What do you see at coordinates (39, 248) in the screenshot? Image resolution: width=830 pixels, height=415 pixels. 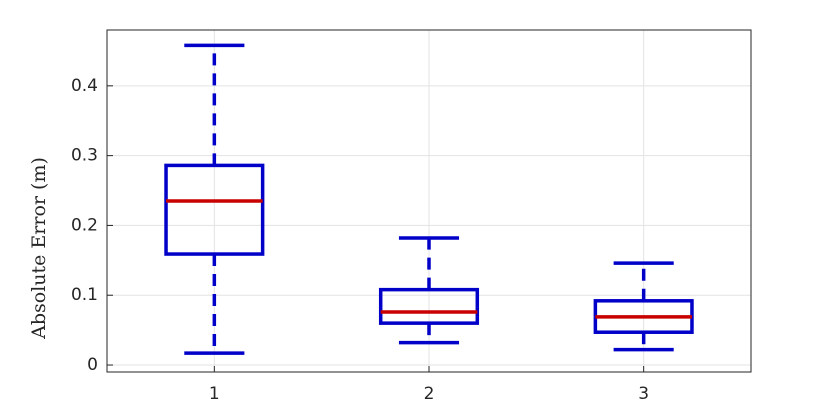 I see `y-axis-label: Absolute Error (m)` at bounding box center [39, 248].